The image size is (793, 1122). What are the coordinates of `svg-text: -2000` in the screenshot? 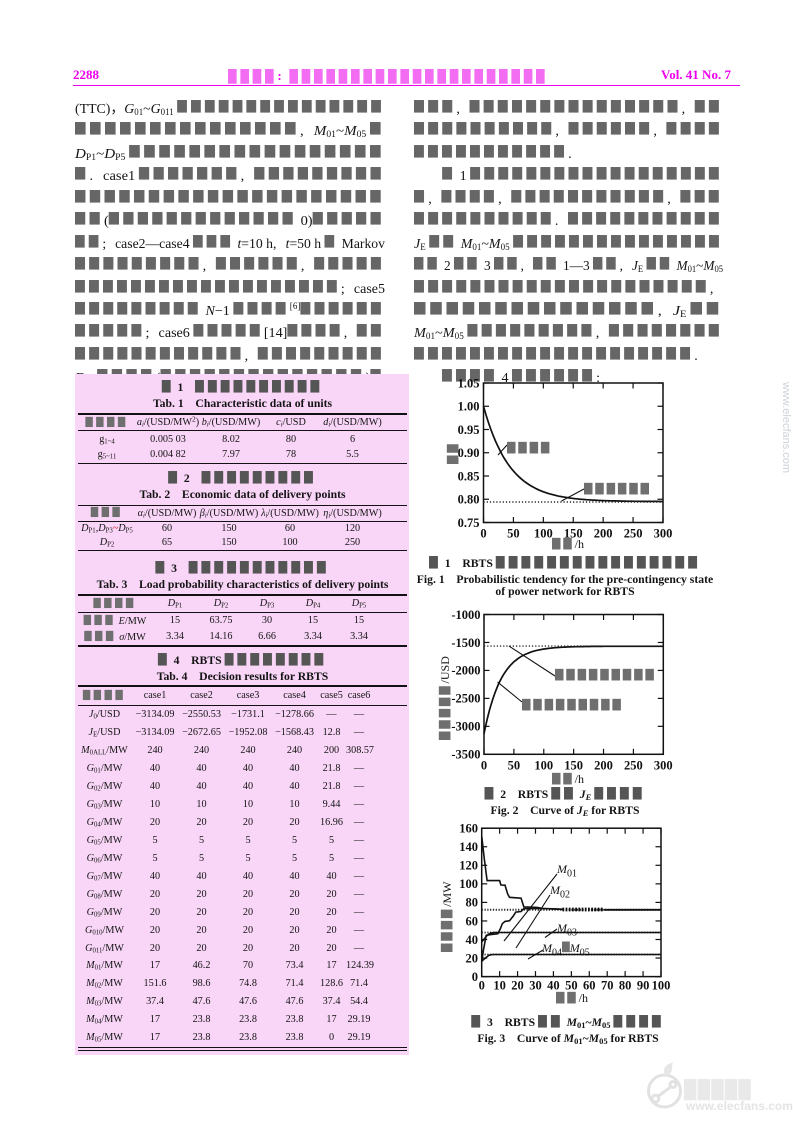 It's located at (465, 671).